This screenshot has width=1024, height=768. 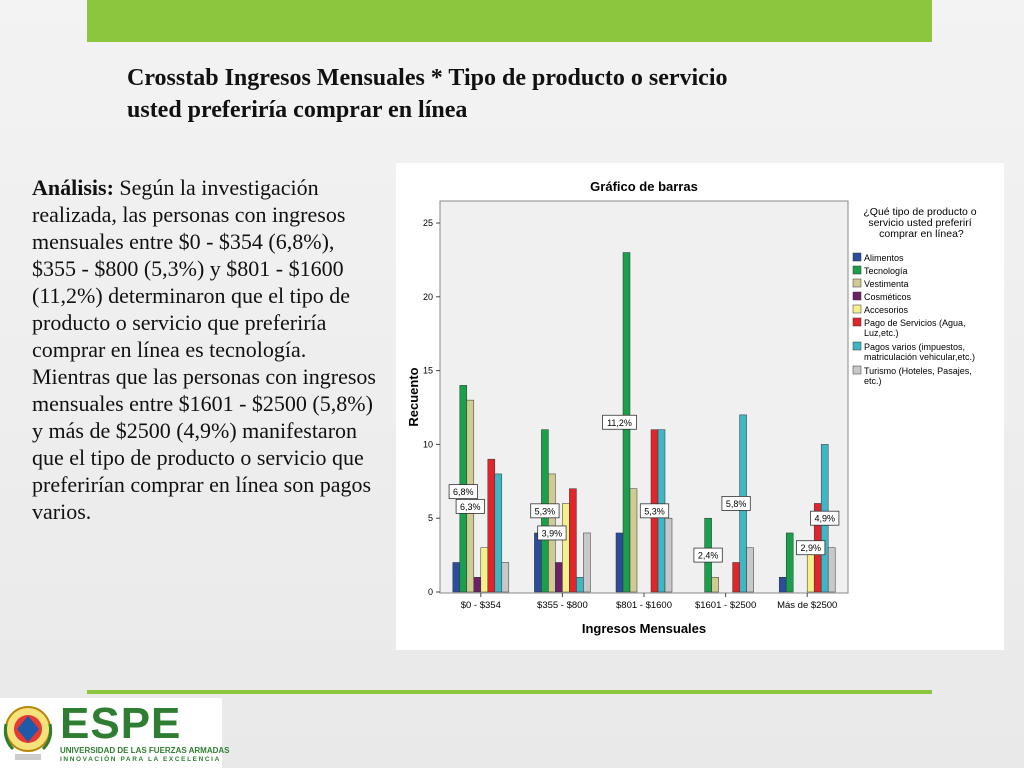 I want to click on annotation-label: 6,3%, so click(x=470, y=507).